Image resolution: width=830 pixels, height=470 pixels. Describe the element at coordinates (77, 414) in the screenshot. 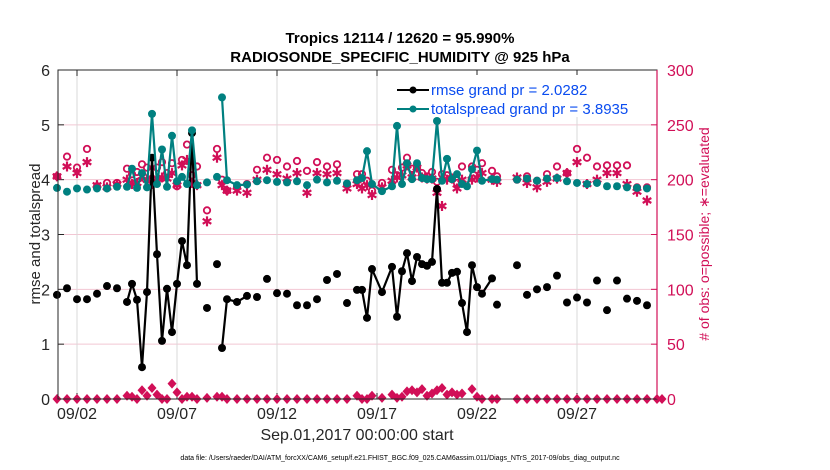

I see `x-tick-label: 09/02` at that location.